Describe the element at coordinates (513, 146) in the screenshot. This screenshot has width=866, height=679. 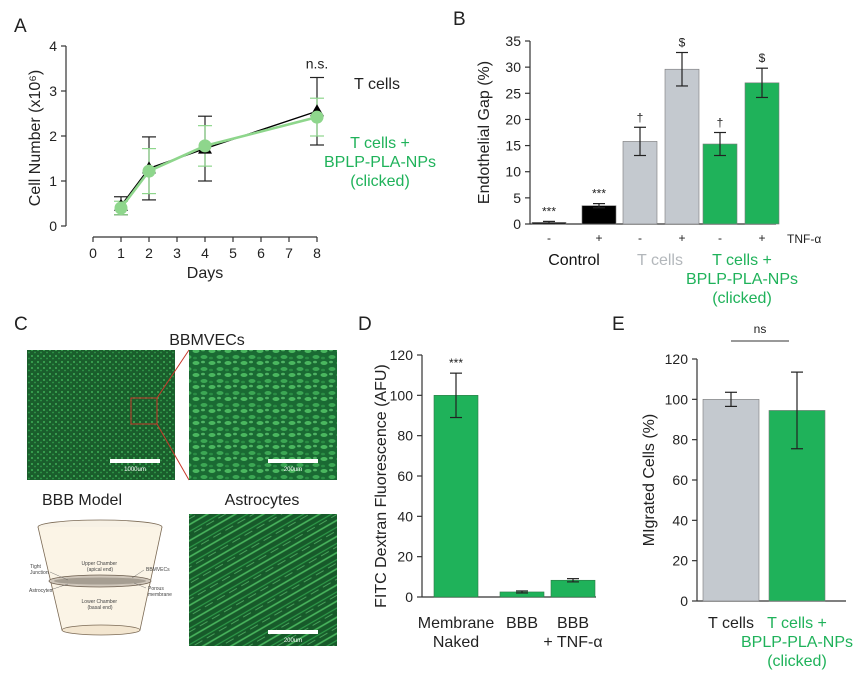
I see `chart-b-y-tick-label: 15` at that location.